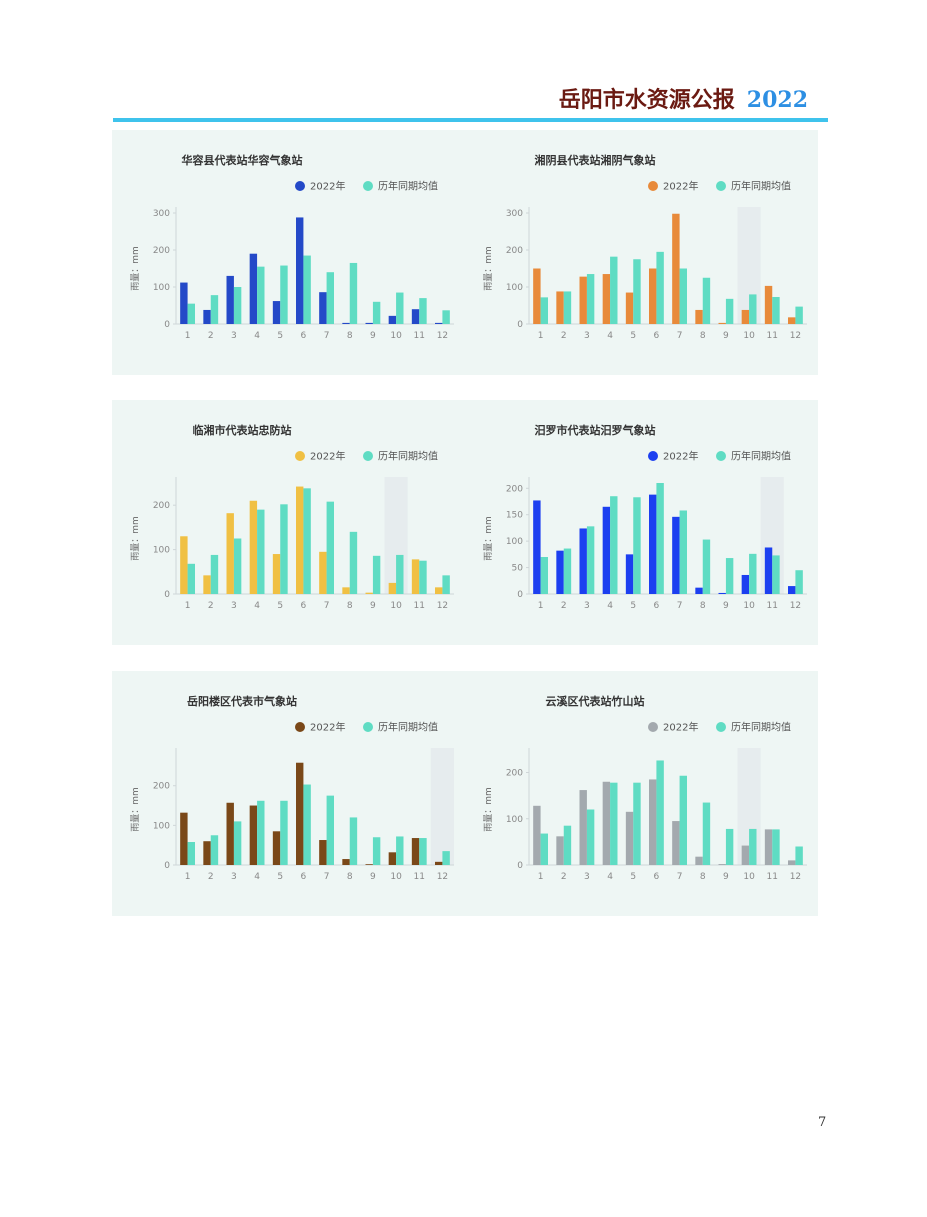  I want to click on x-tick-label: 8, so click(703, 877).